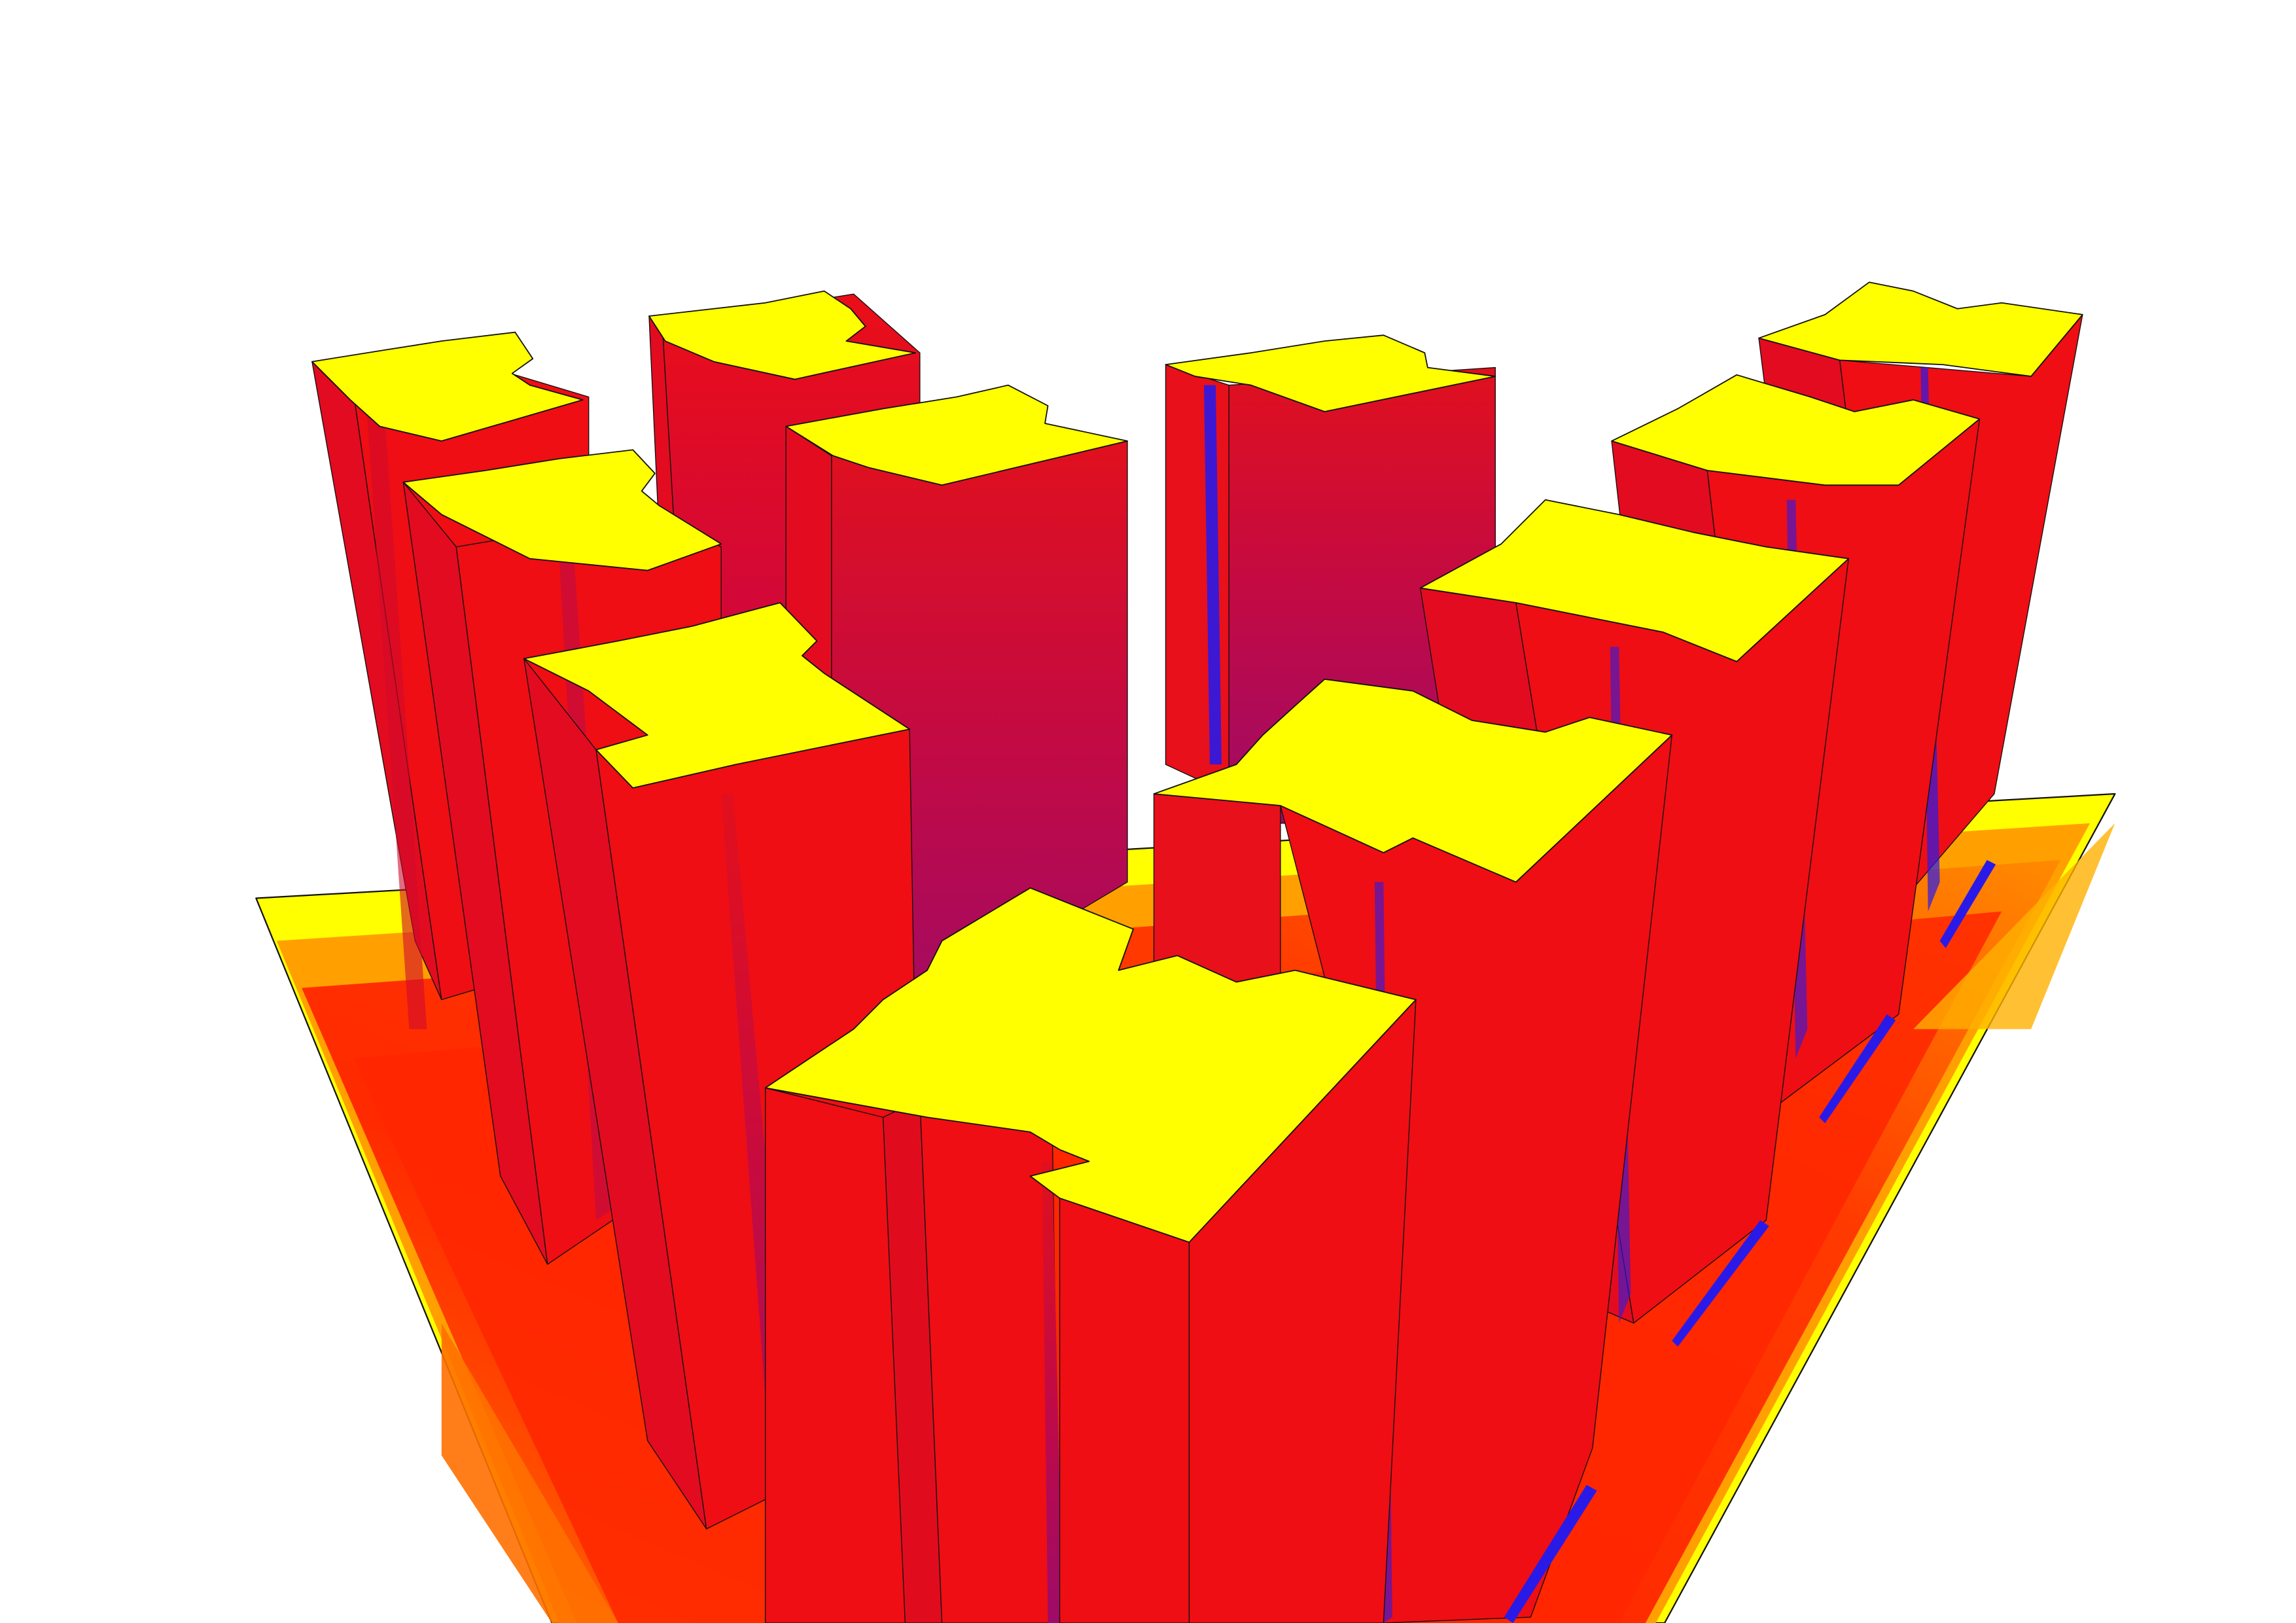 The height and width of the screenshot is (1623, 2296). Describe the element at coordinates (1750, 1241) in the screenshot. I see `shadow-edges` at that location.